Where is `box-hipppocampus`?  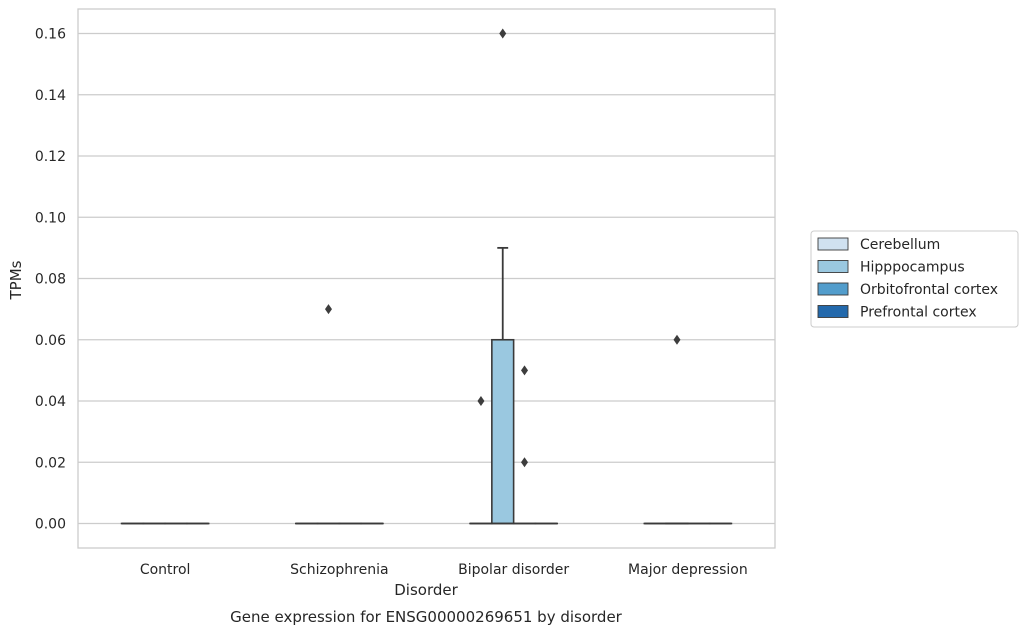
box-hipppocampus is located at coordinates (503, 385).